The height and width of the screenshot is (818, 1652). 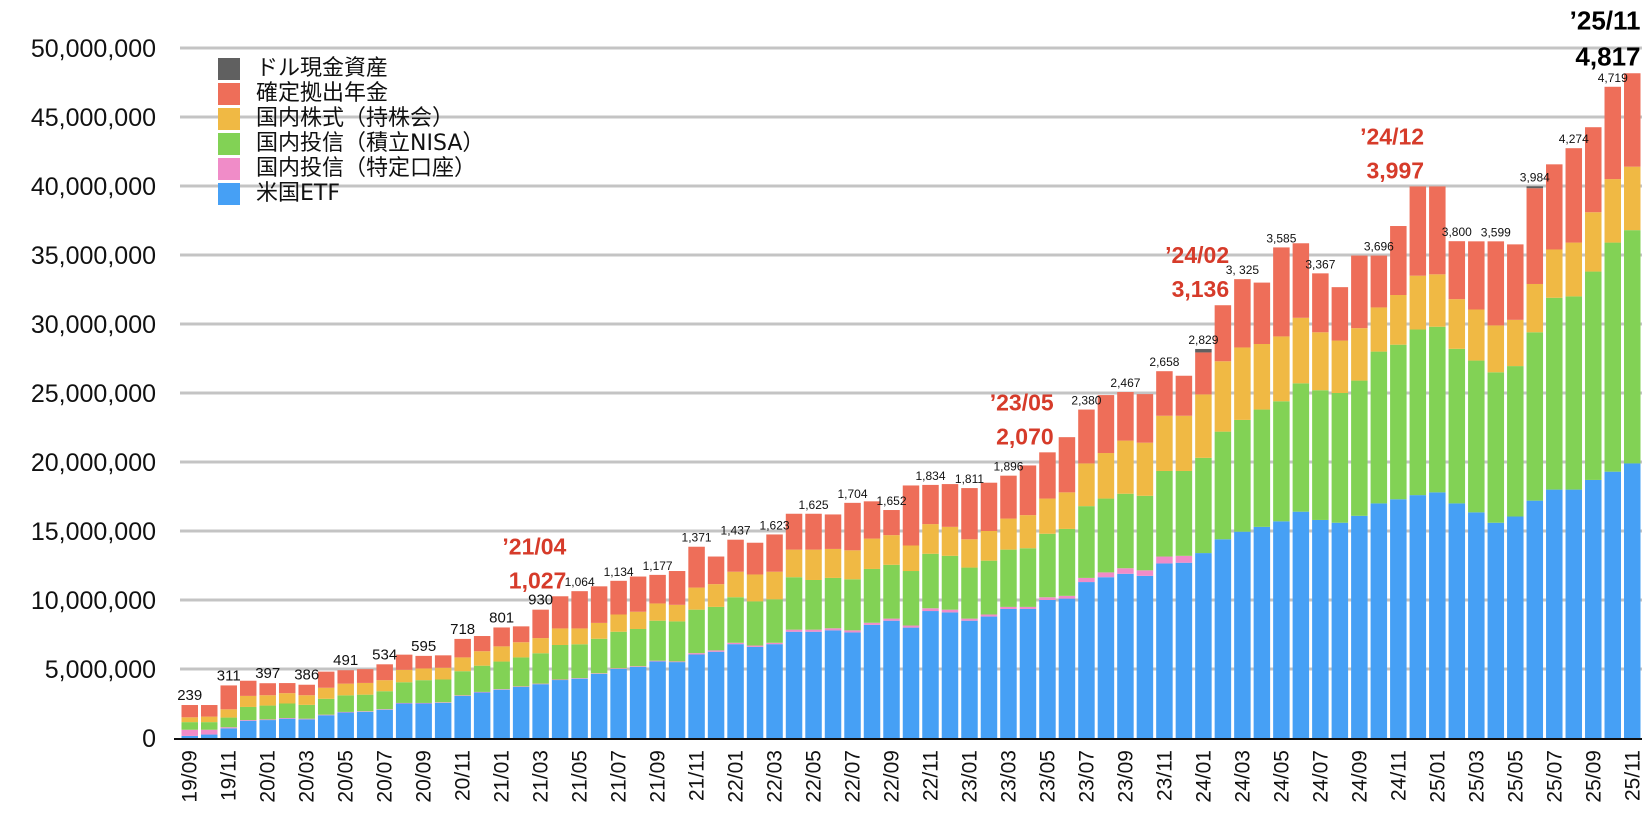 What do you see at coordinates (658, 776) in the screenshot?
I see `x-tick-label: 21/09` at bounding box center [658, 776].